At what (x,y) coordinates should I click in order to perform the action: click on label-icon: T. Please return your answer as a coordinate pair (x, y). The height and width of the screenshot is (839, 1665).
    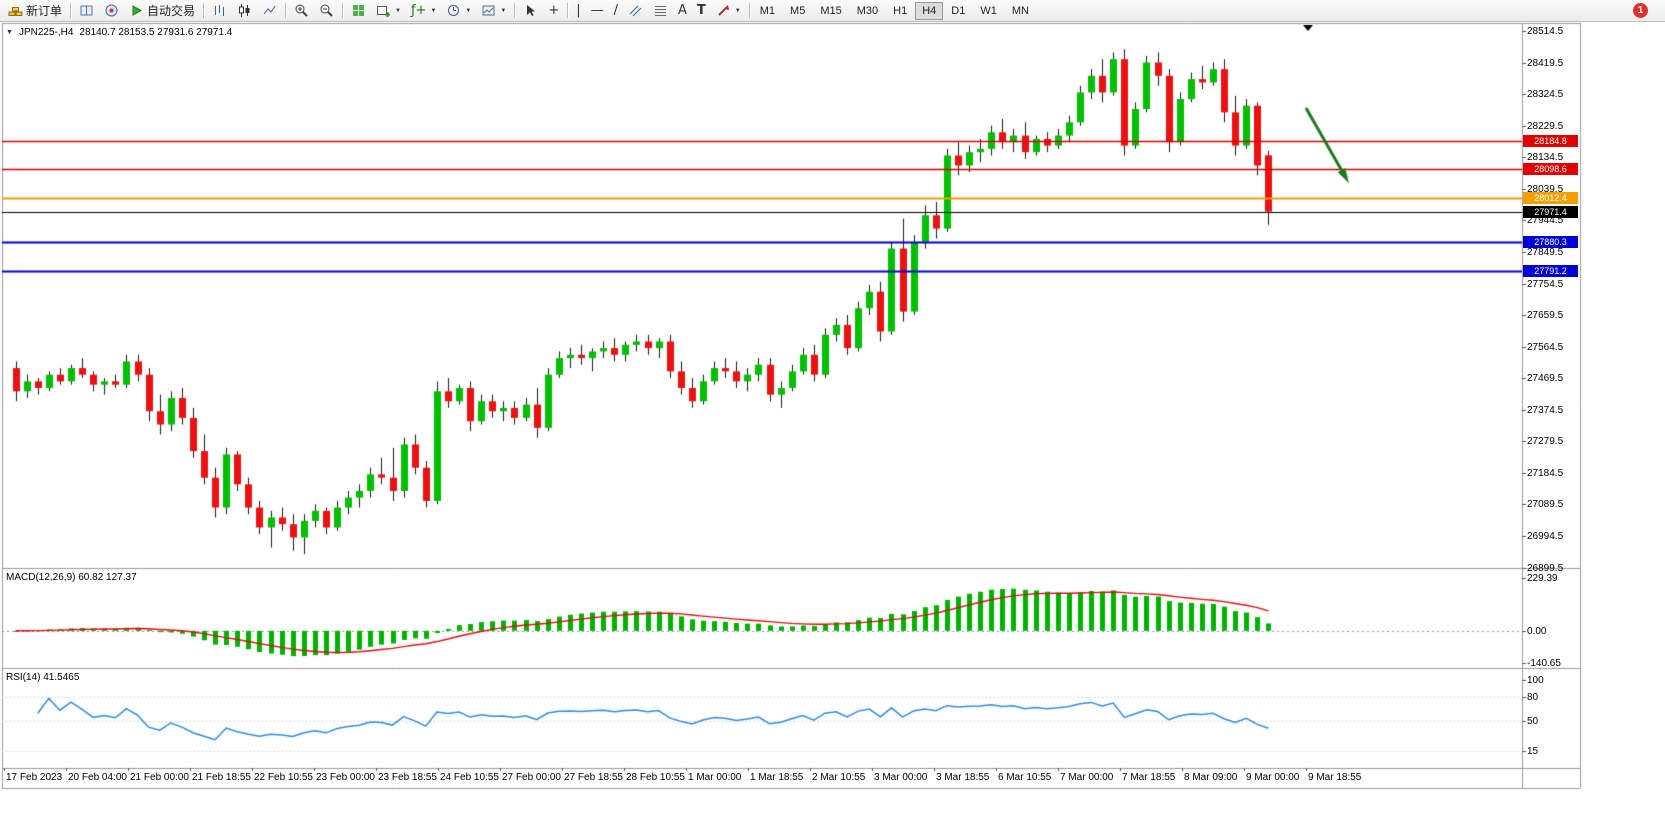
    Looking at the image, I should click on (701, 10).